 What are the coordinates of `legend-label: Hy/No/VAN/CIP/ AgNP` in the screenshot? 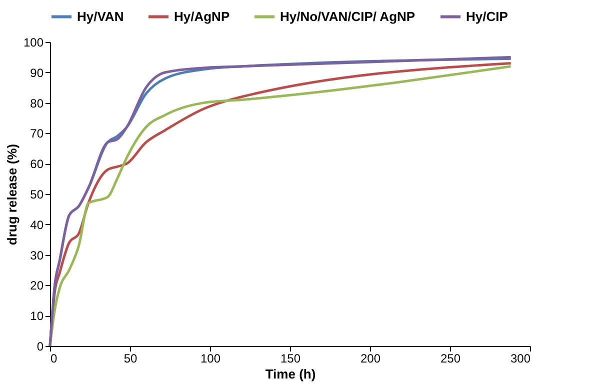 It's located at (348, 16).